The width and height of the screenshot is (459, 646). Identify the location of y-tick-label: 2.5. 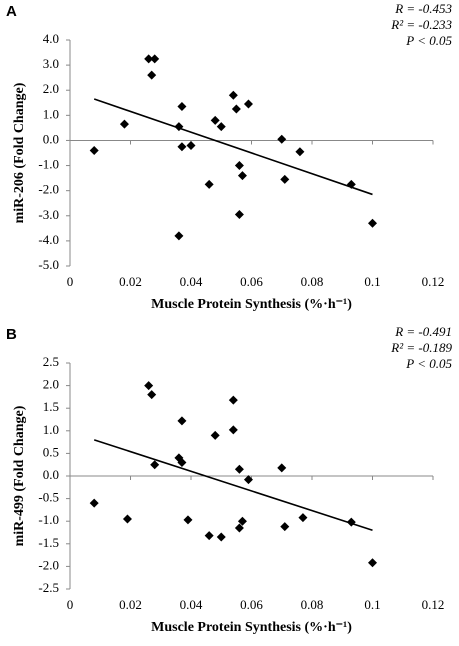
(51, 361).